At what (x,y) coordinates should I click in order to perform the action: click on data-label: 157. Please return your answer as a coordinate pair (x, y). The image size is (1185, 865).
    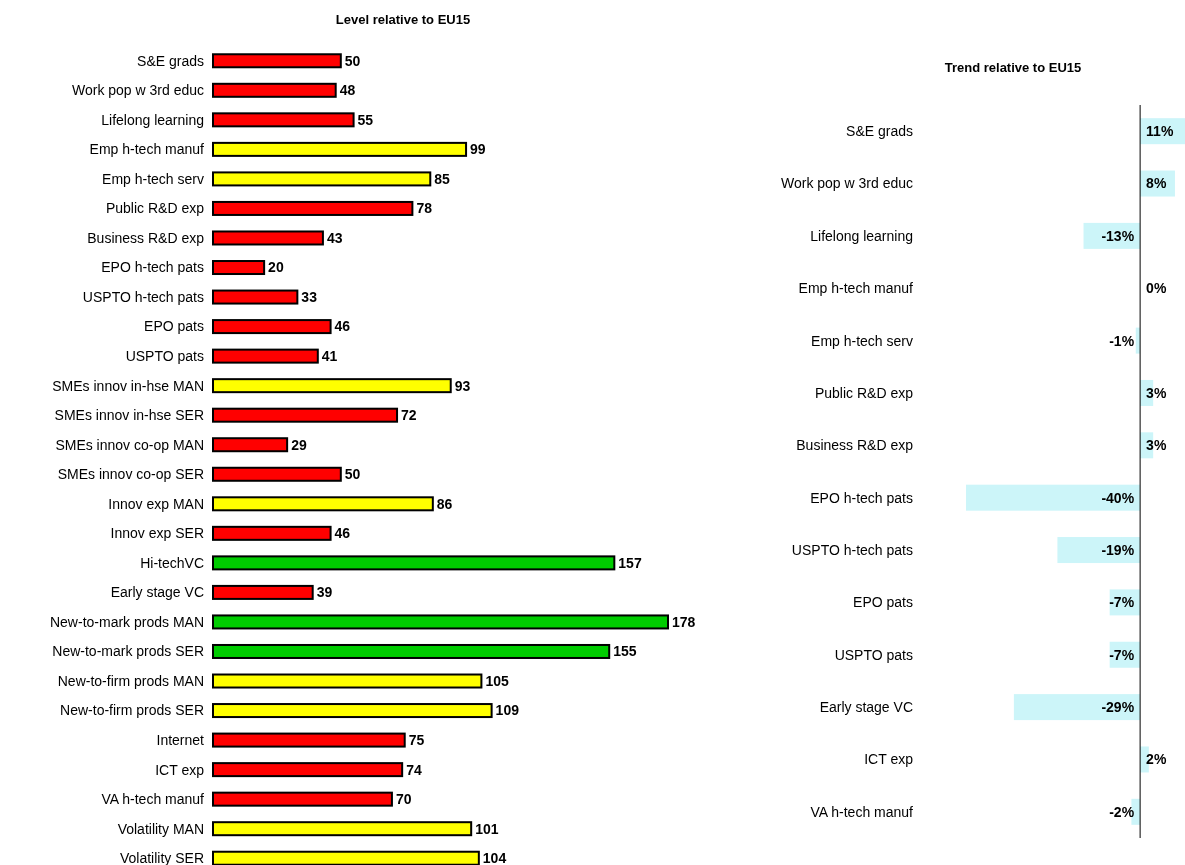
    Looking at the image, I should click on (630, 562).